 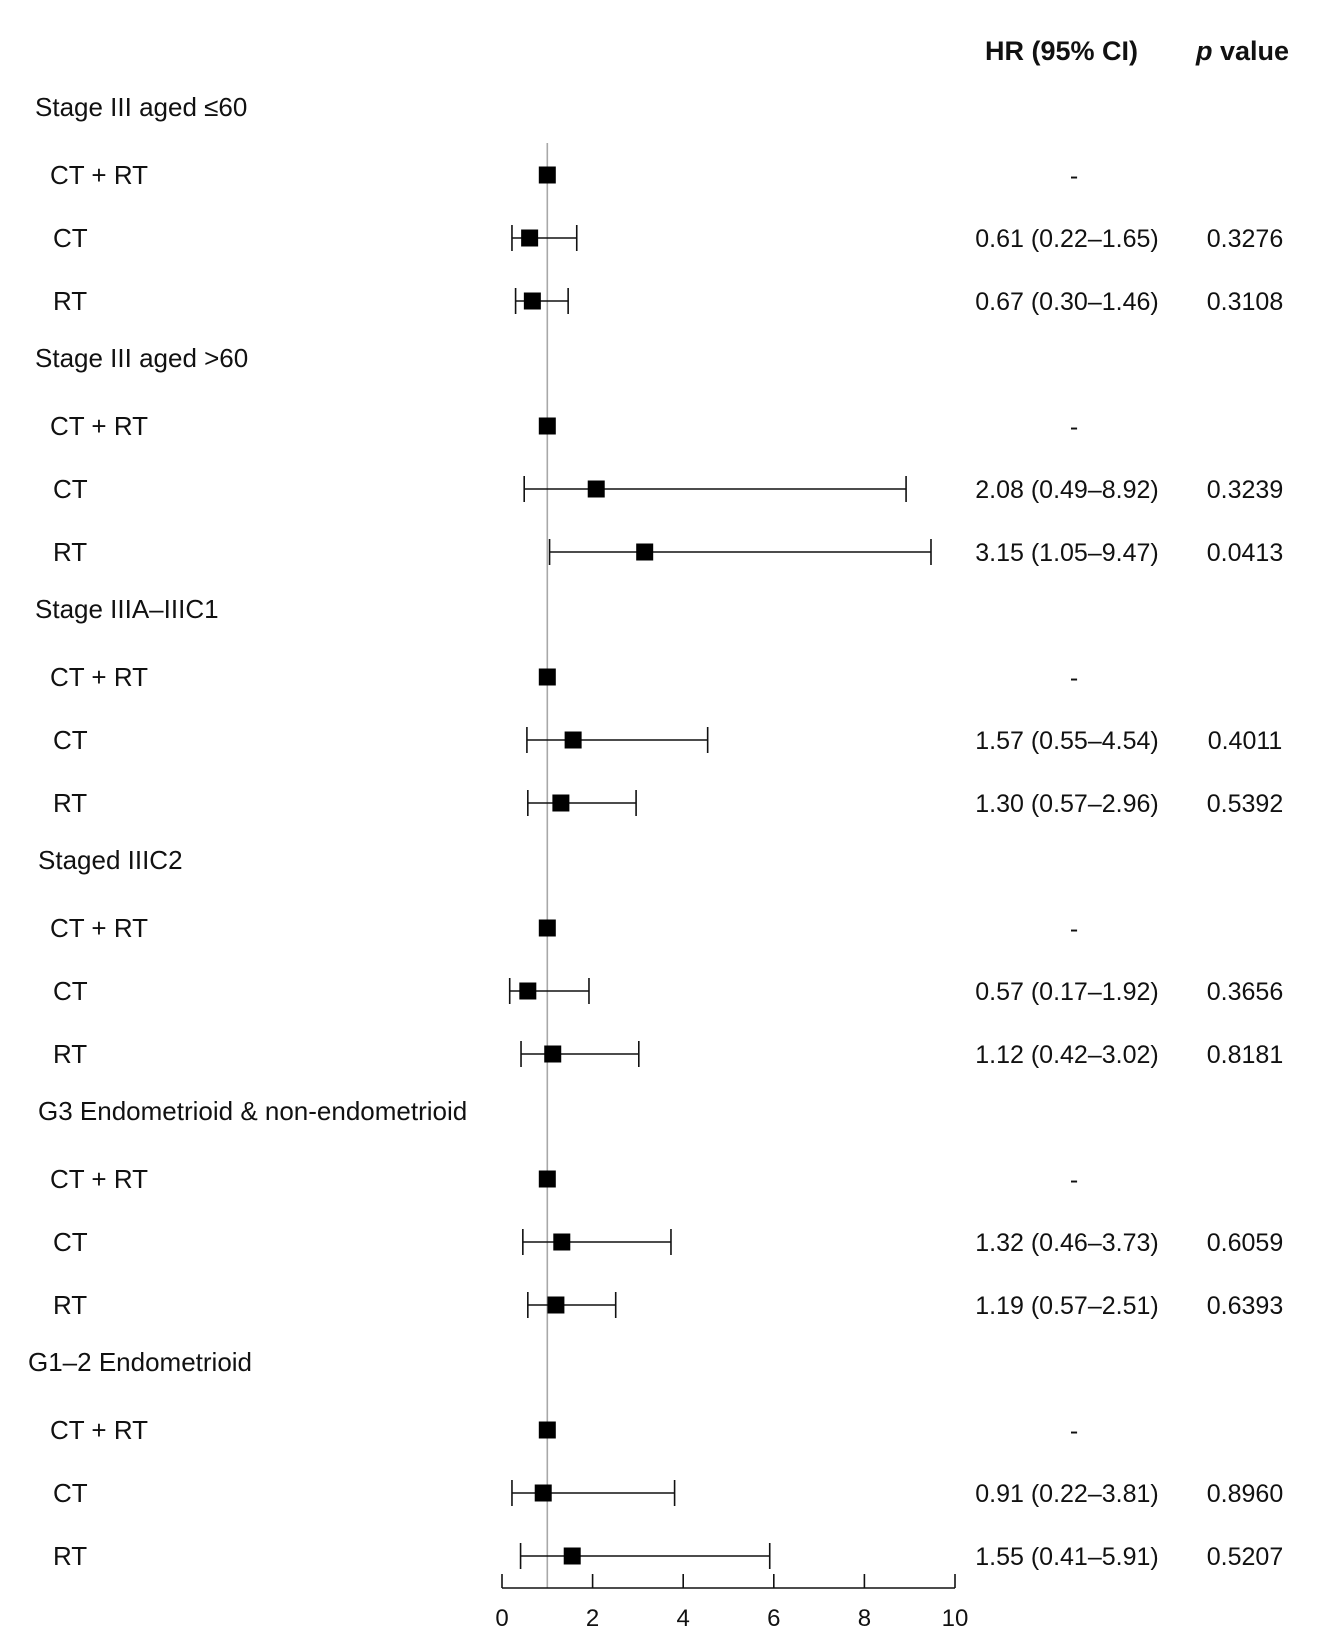 What do you see at coordinates (1245, 992) in the screenshot?
I see `p-value: 0.3656` at bounding box center [1245, 992].